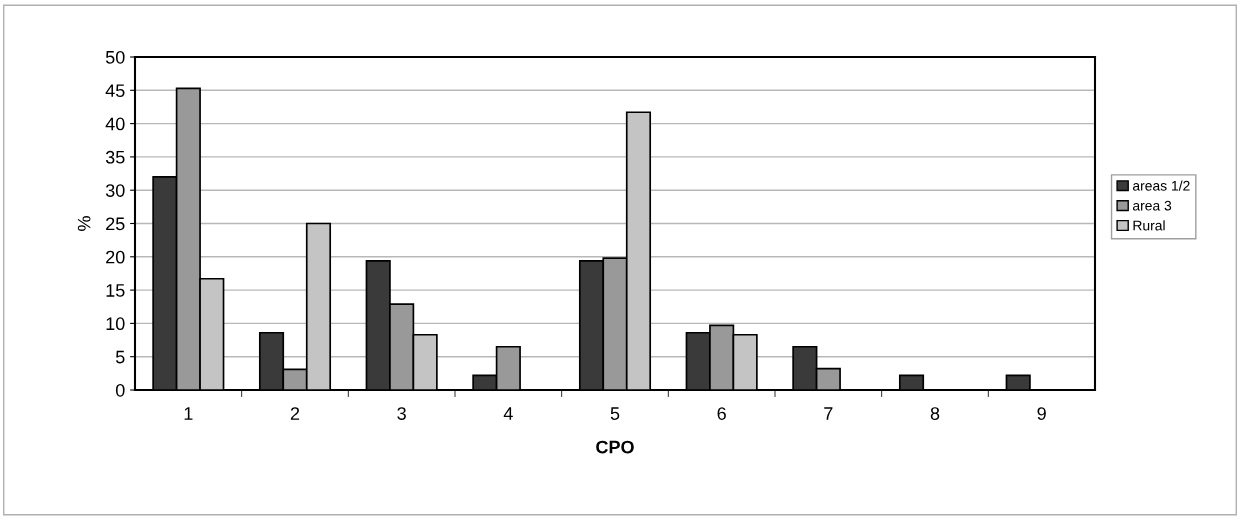 The image size is (1240, 520). What do you see at coordinates (115, 157) in the screenshot?
I see `y-tick-label: 35` at bounding box center [115, 157].